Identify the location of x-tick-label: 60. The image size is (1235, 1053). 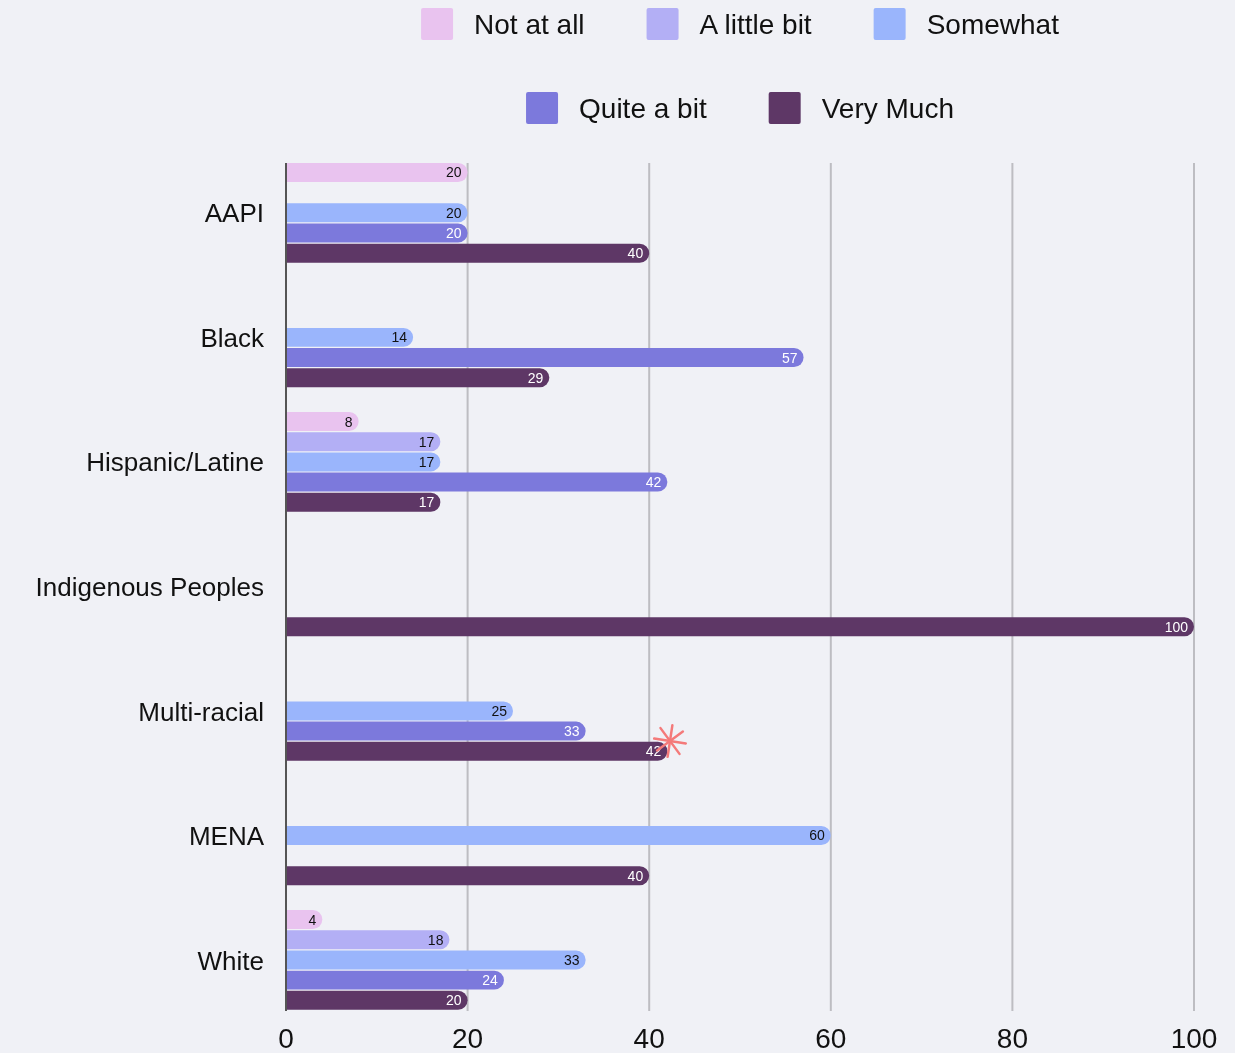
(831, 1038).